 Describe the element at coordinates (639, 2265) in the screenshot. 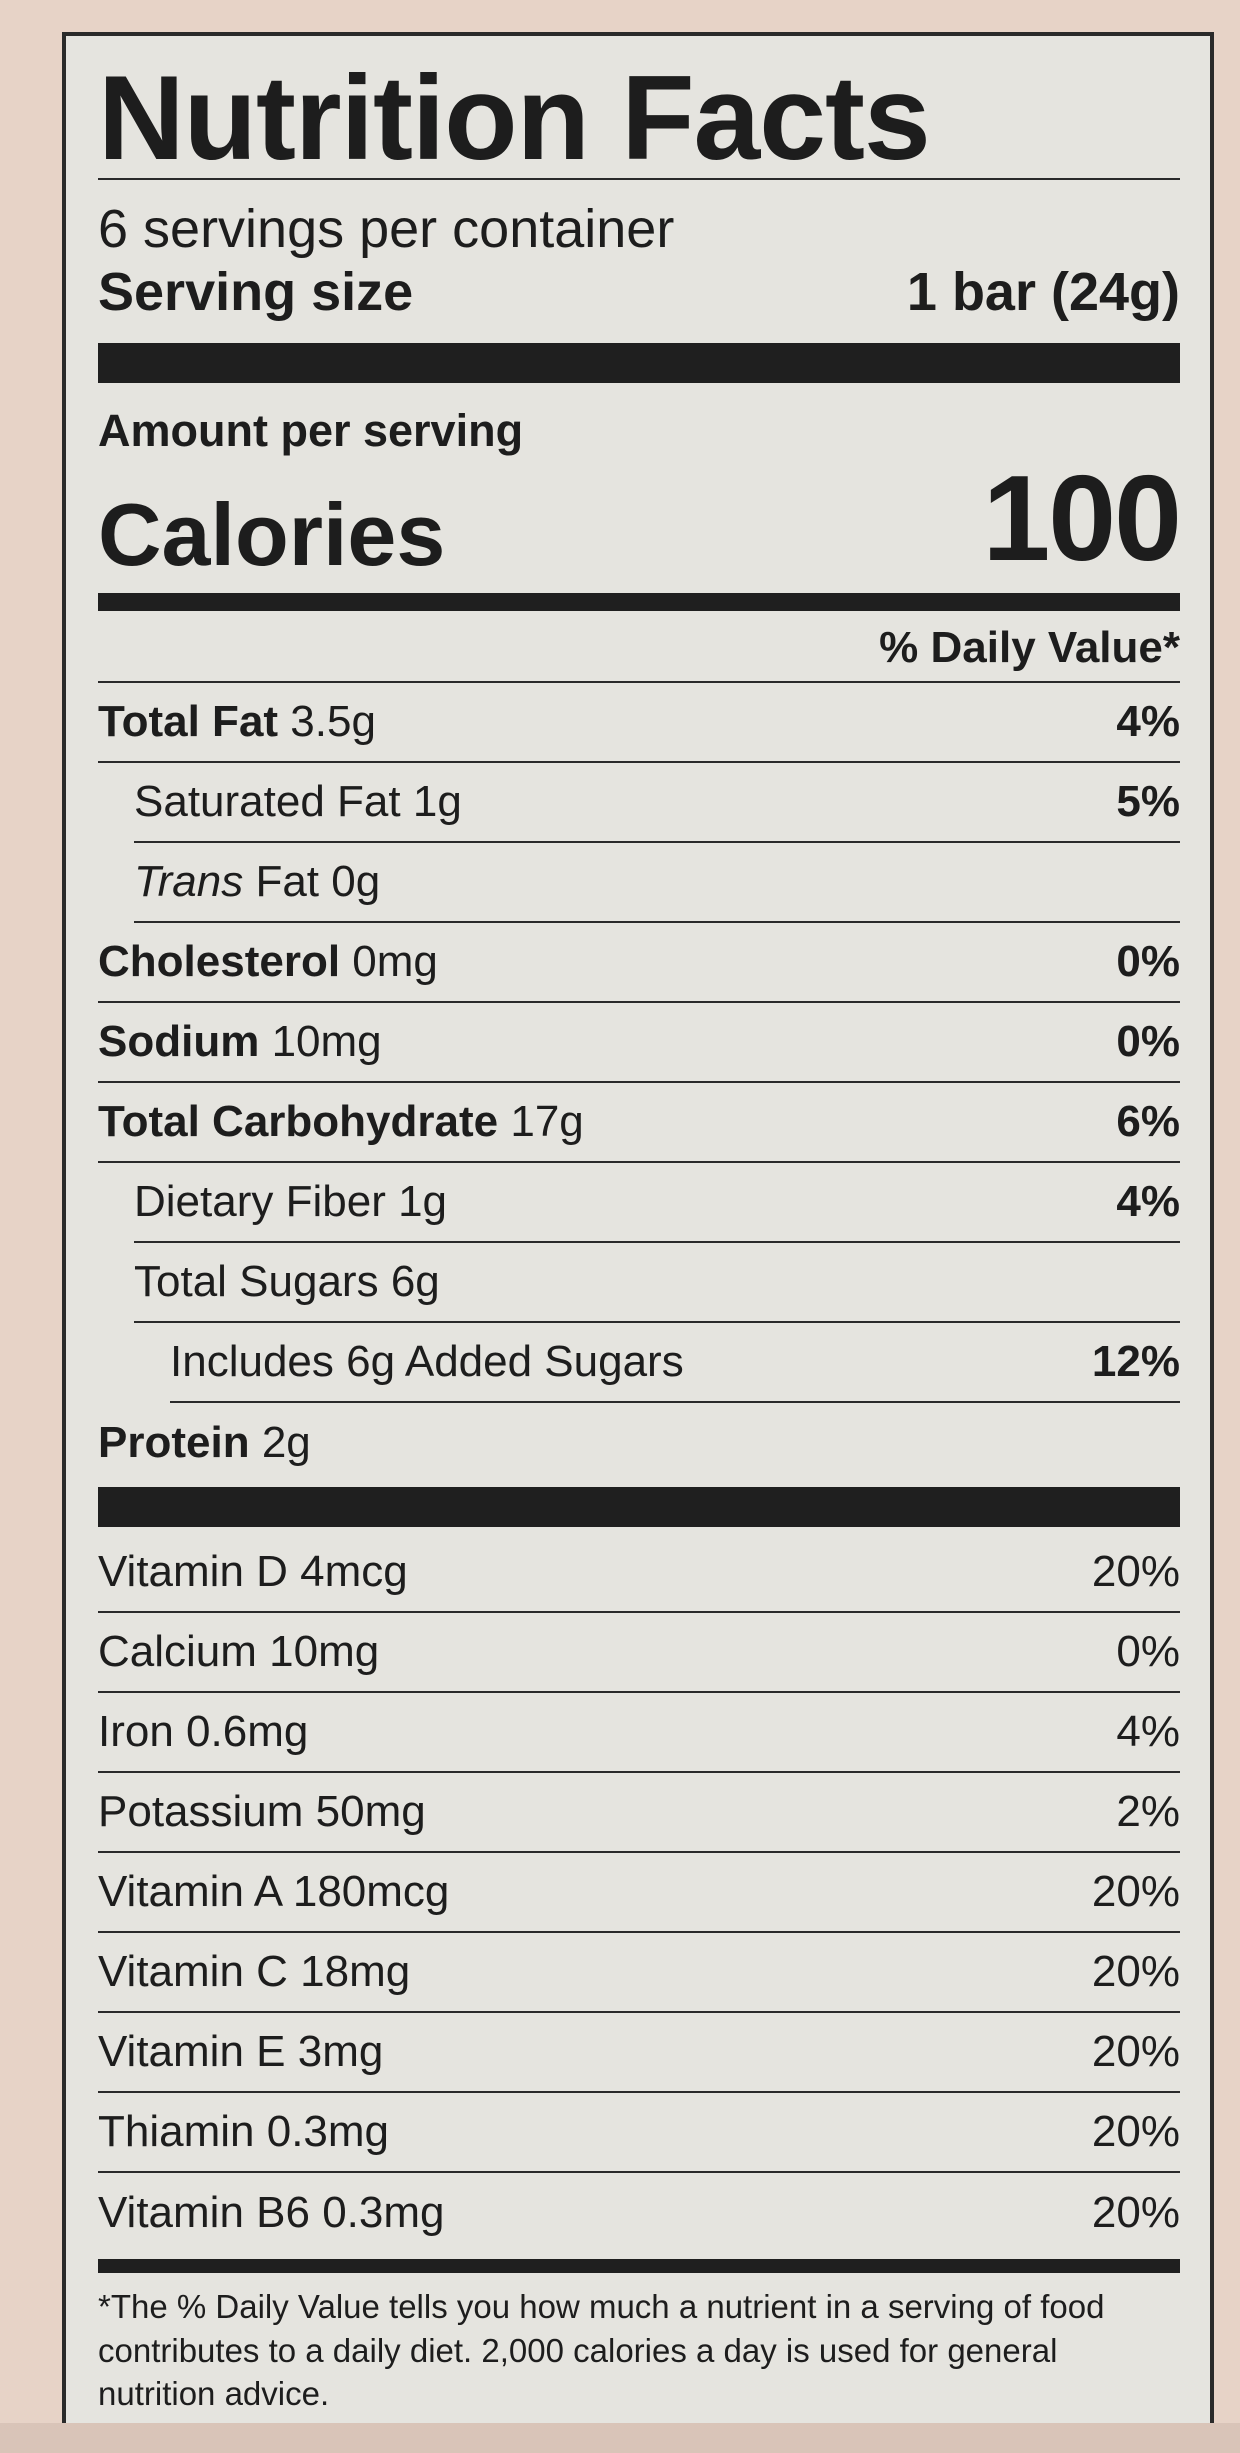

I see `footnote-divider-bar` at that location.